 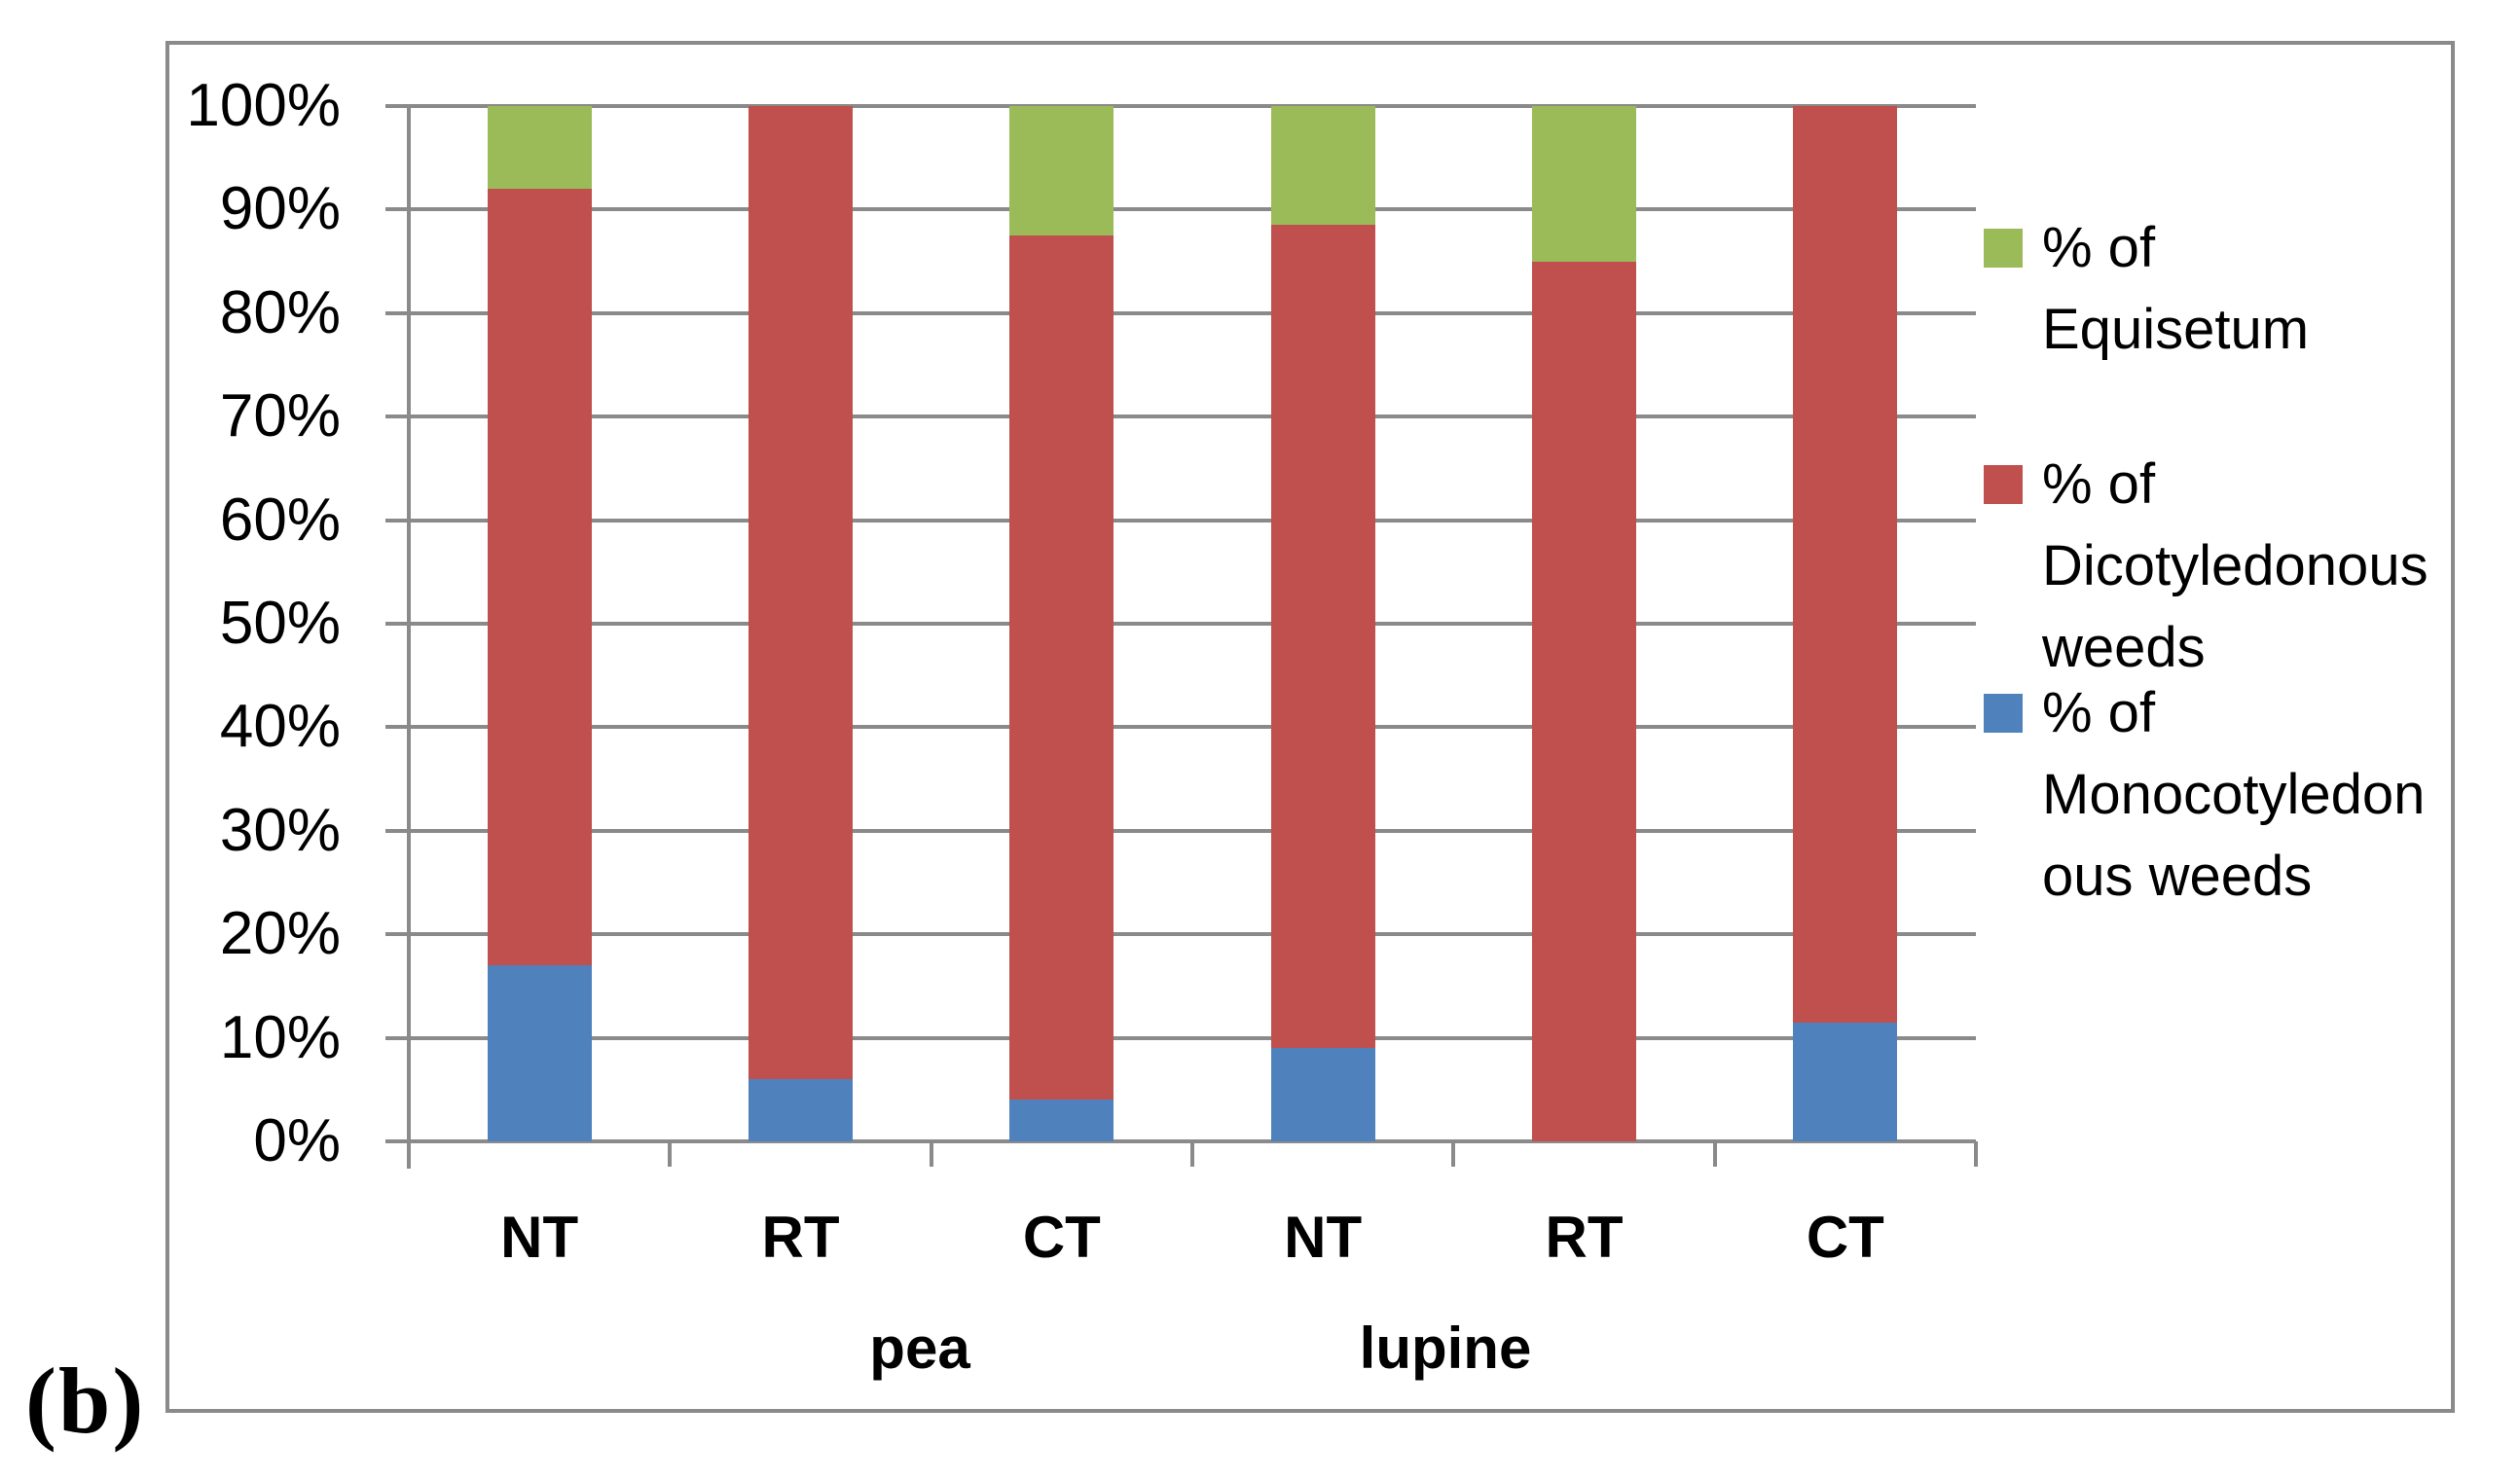 I want to click on y-axis-tick-label: 20%, so click(x=280, y=934).